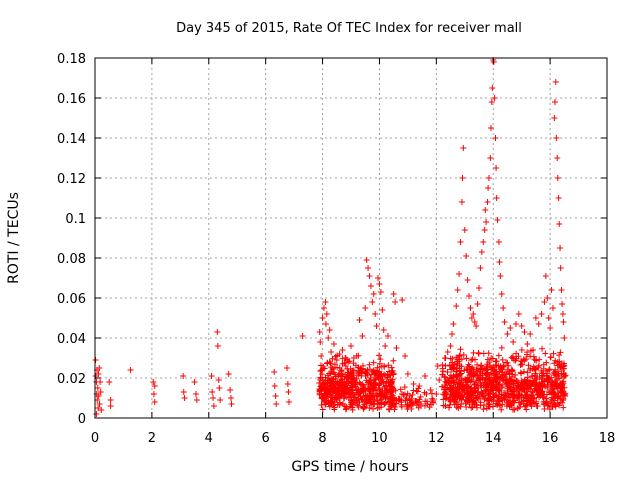 The width and height of the screenshot is (640, 480). I want to click on x-tick-label: 6, so click(266, 438).